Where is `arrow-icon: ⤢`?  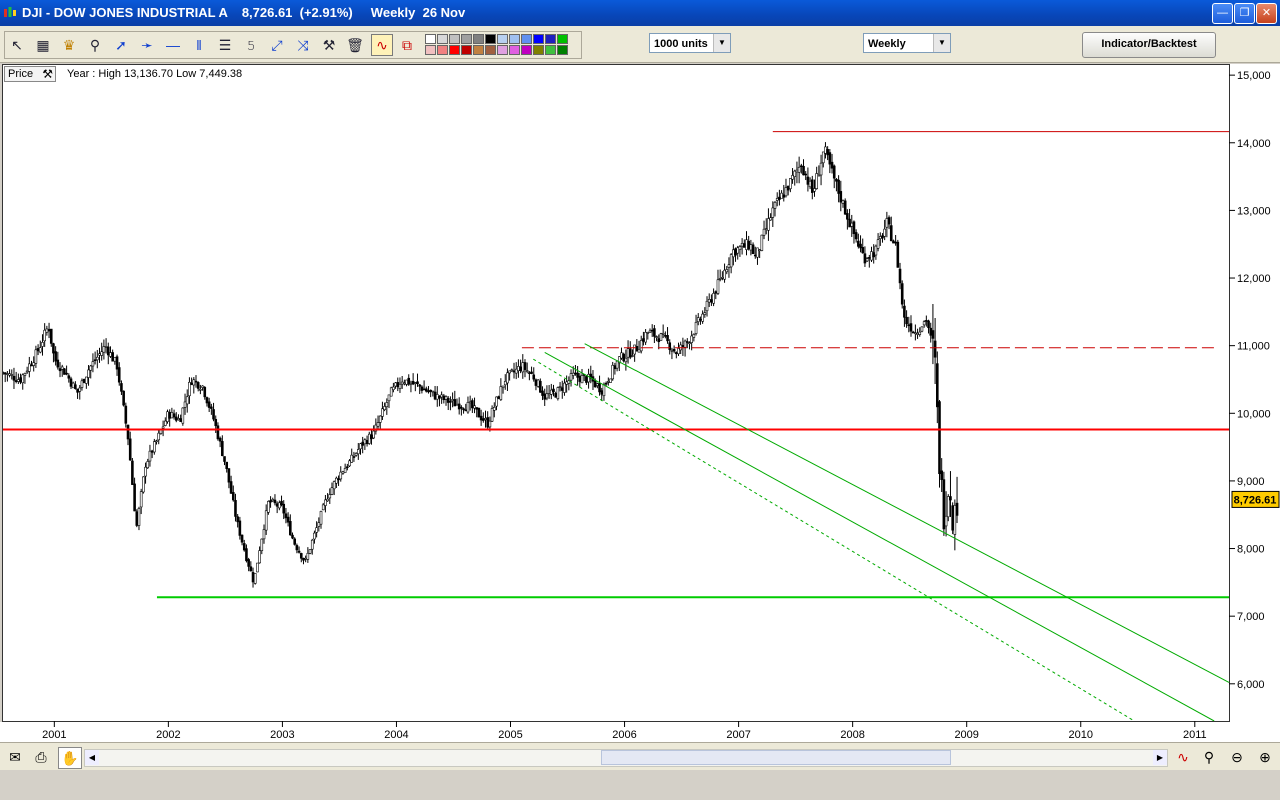 arrow-icon: ⤢ is located at coordinates (277, 45).